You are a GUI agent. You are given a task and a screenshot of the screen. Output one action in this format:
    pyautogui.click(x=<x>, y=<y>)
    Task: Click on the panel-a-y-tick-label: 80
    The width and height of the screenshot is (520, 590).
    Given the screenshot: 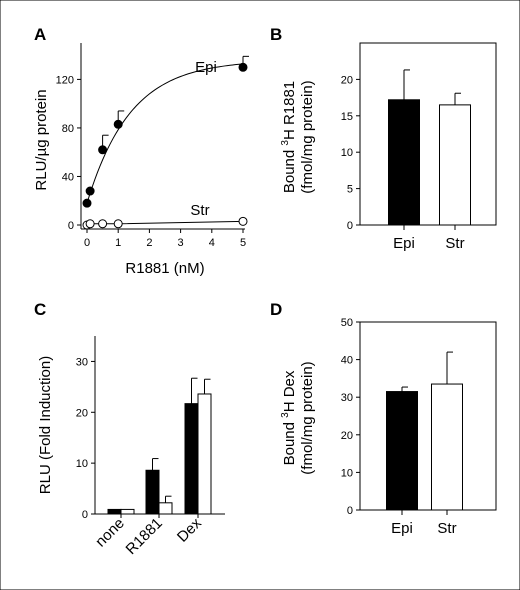 What is the action you would take?
    pyautogui.click(x=68, y=129)
    